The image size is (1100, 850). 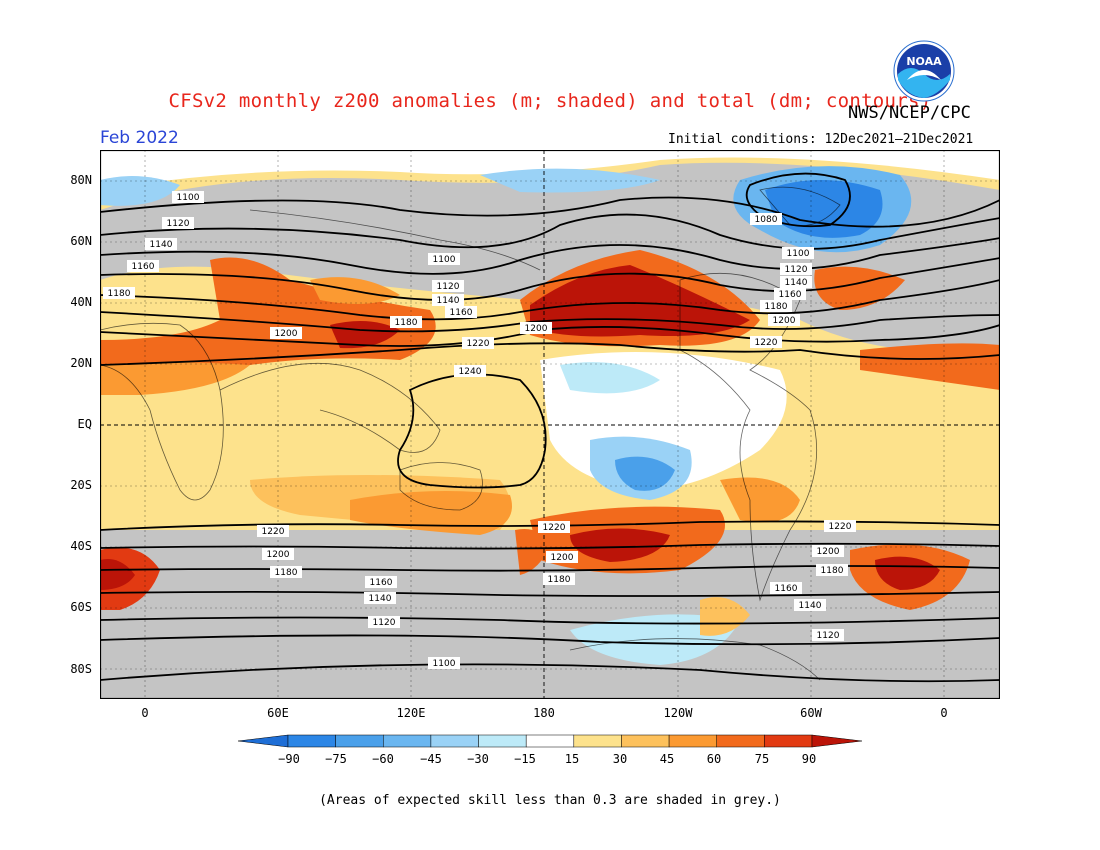 I want to click on colorbar-label: 75, so click(x=762, y=759).